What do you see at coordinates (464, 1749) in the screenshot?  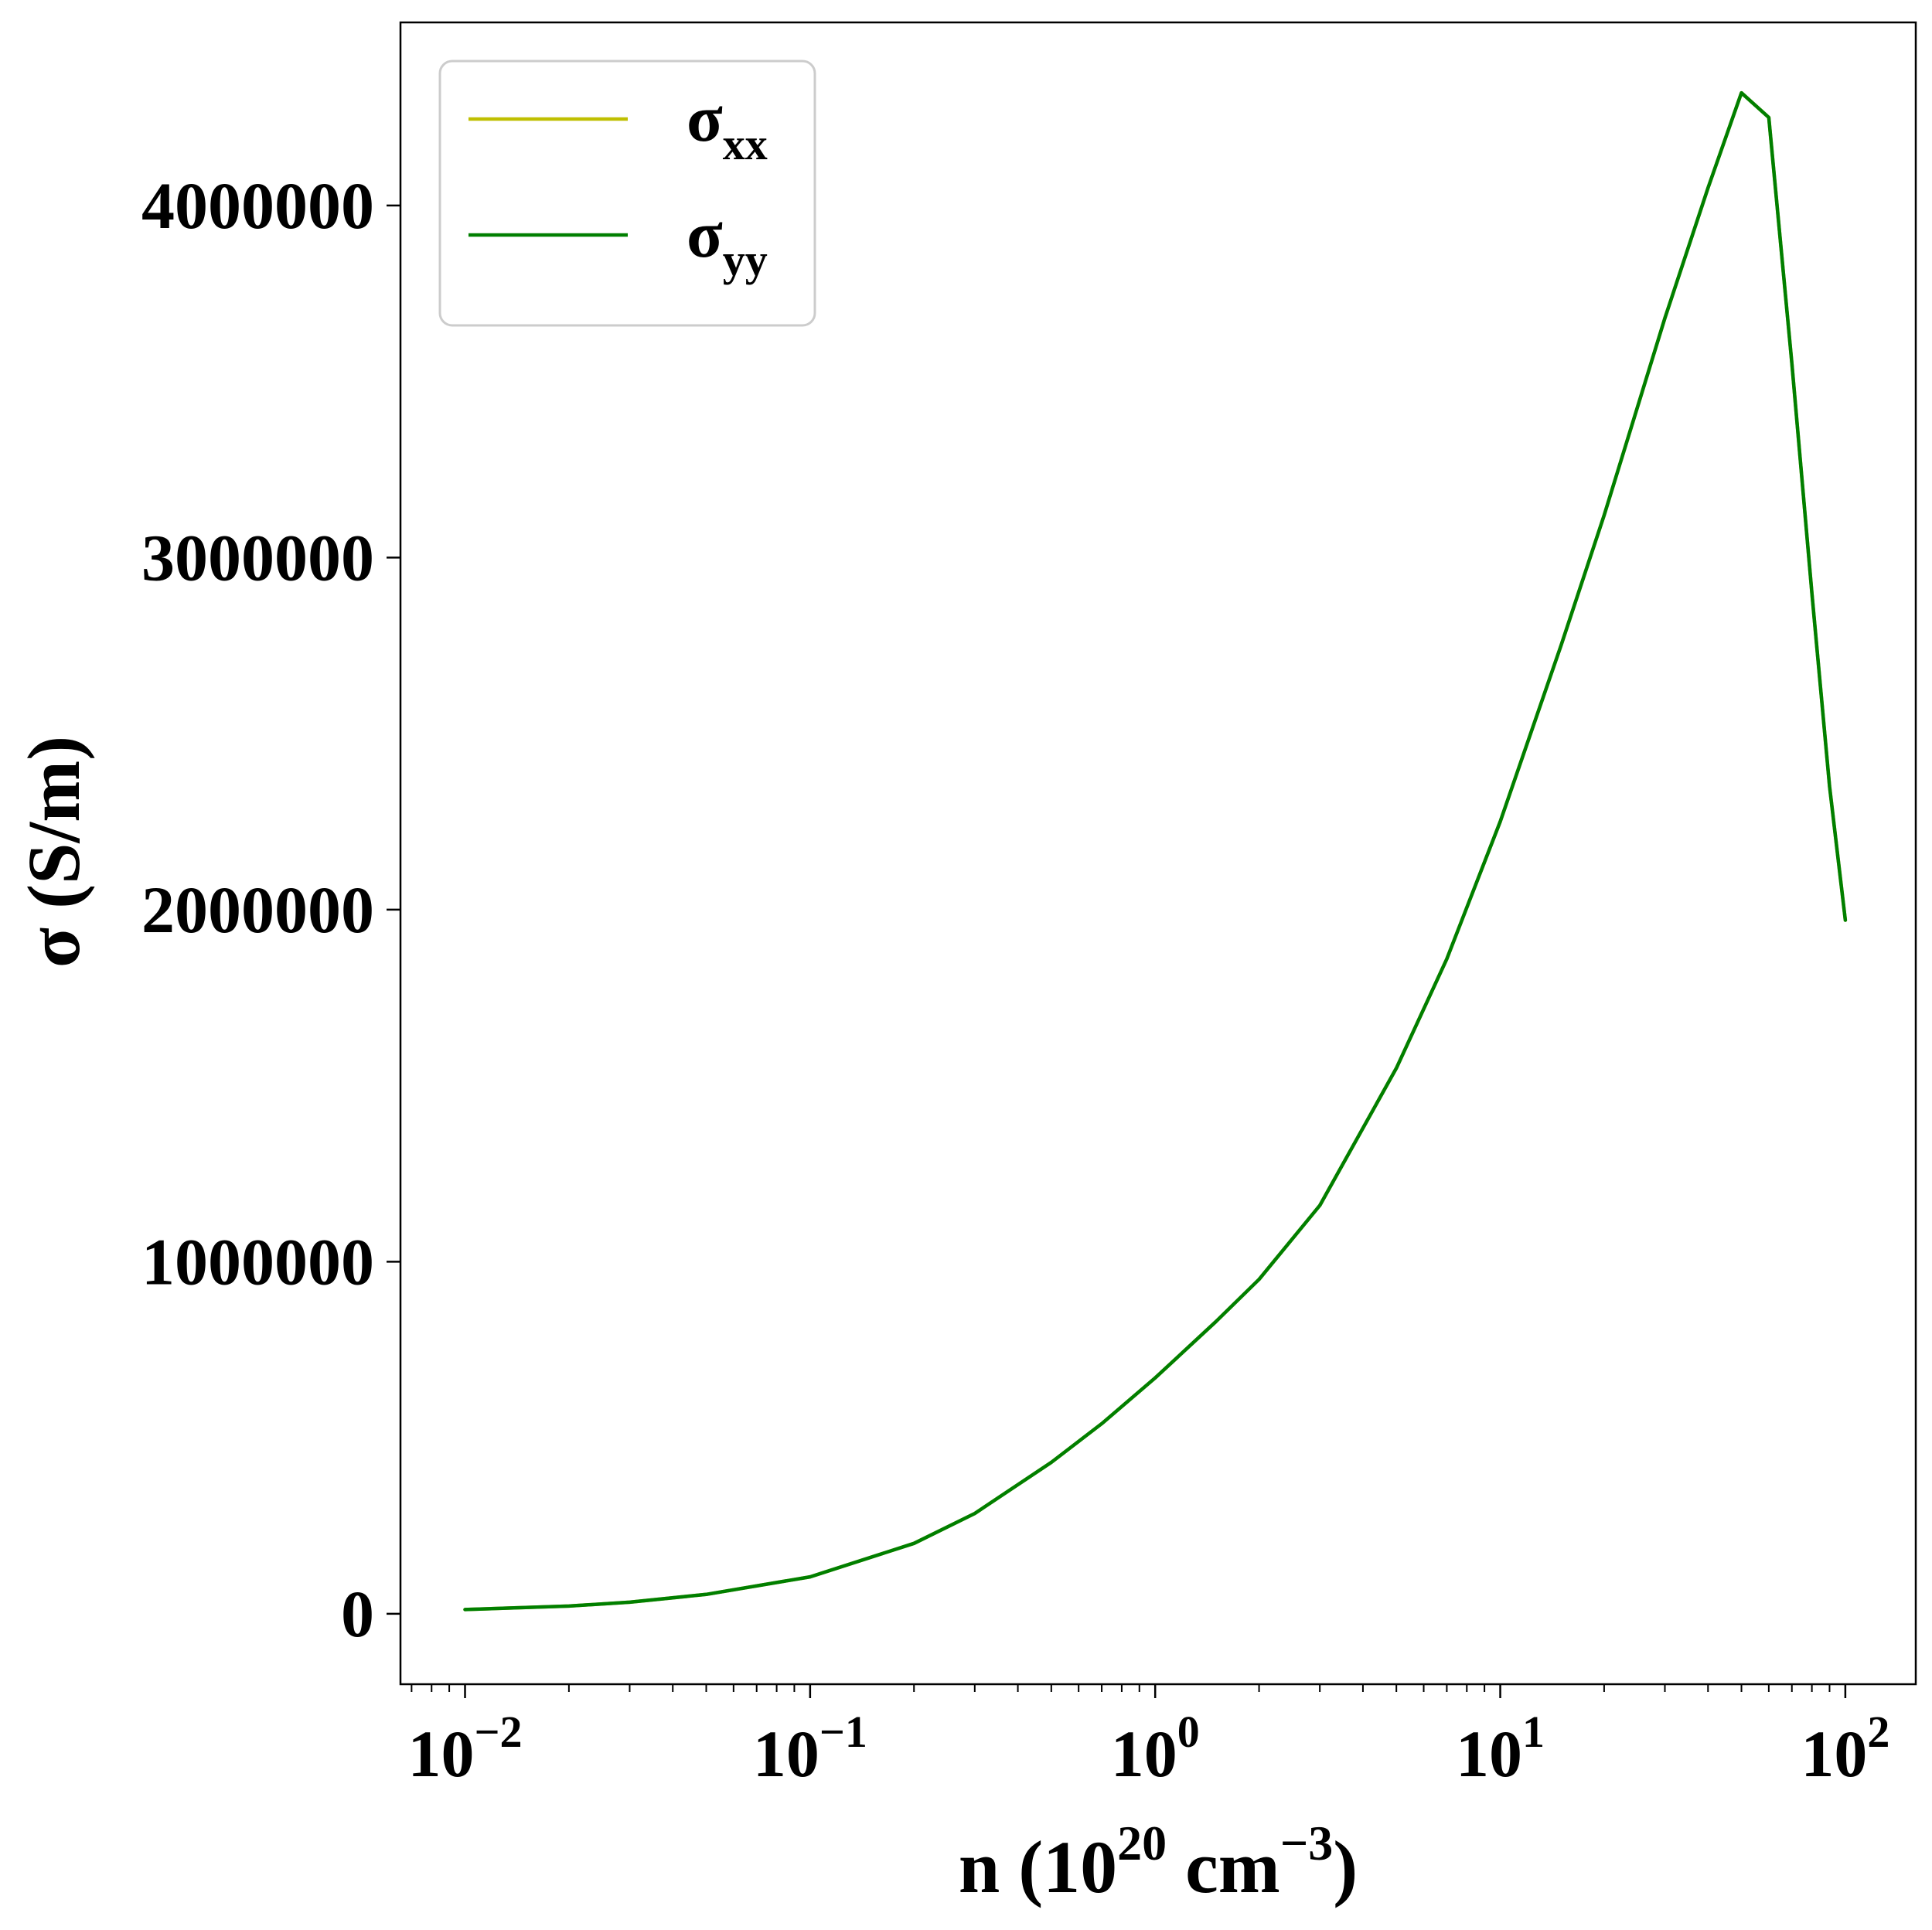 I see `x-tick-label: 10⁻²` at bounding box center [464, 1749].